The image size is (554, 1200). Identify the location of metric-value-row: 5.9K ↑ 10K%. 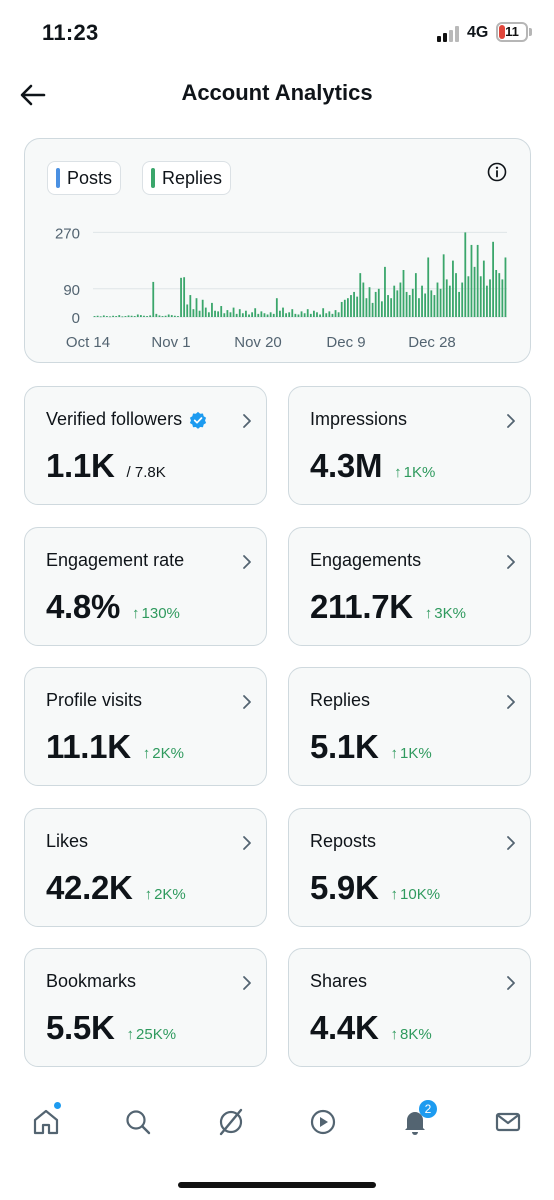
(375, 888).